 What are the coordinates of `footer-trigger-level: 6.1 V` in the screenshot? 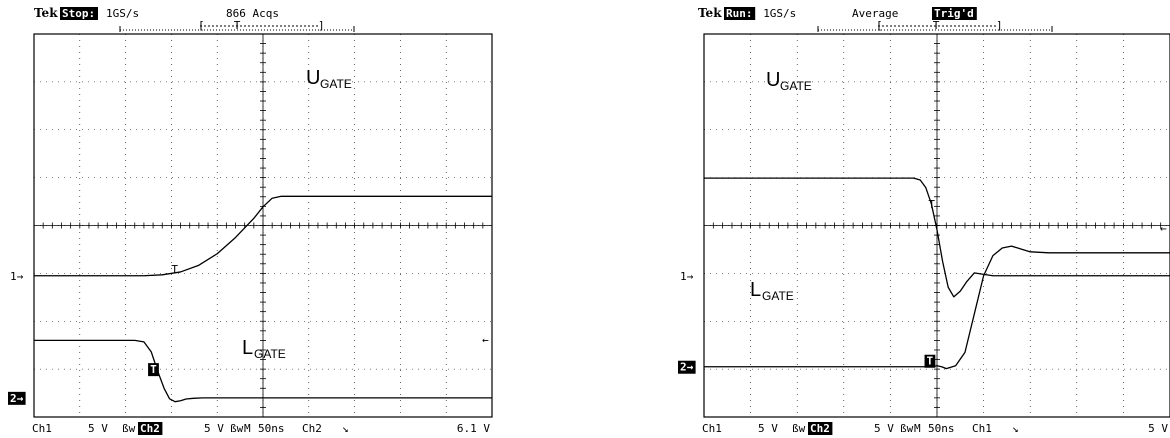 It's located at (473, 428).